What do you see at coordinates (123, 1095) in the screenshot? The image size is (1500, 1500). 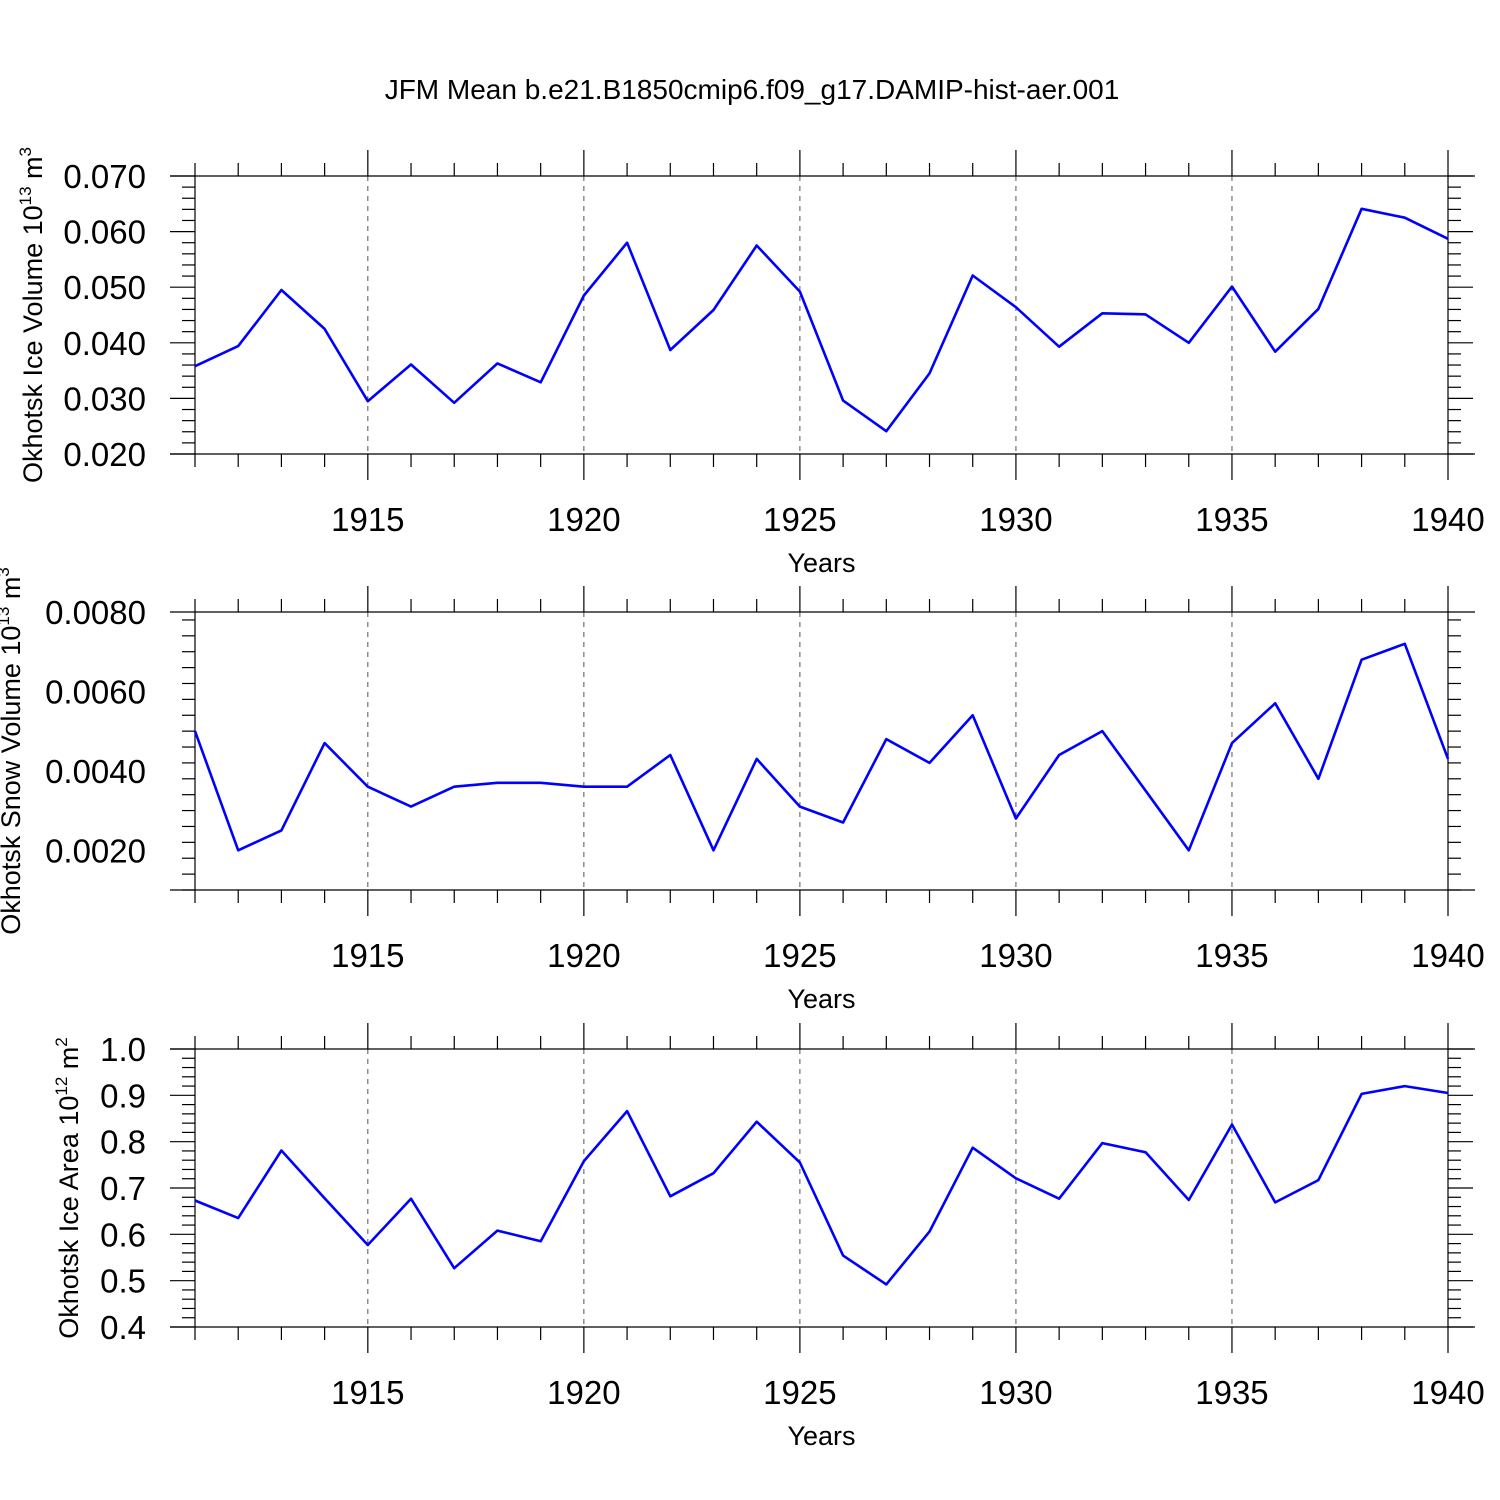 I see `y-tick-label: 0.9` at bounding box center [123, 1095].